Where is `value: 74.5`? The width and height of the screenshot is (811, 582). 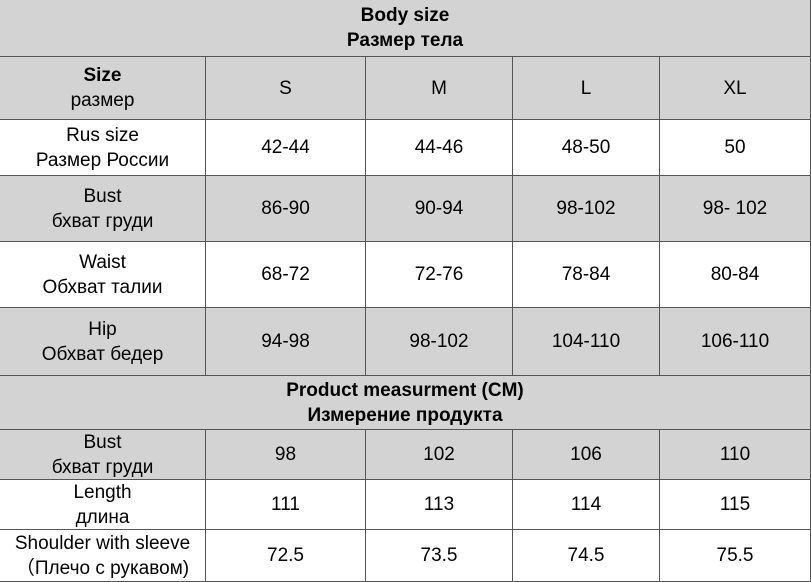
value: 74.5 is located at coordinates (586, 555).